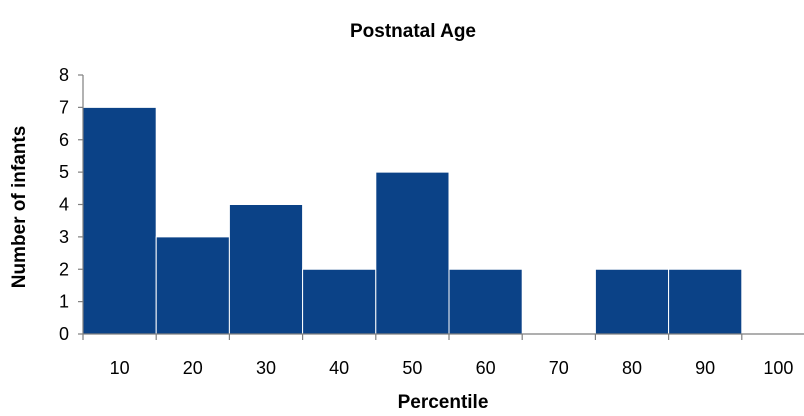 This screenshot has height=416, width=804. Describe the element at coordinates (64, 205) in the screenshot. I see `y-tick-label: 4` at that location.